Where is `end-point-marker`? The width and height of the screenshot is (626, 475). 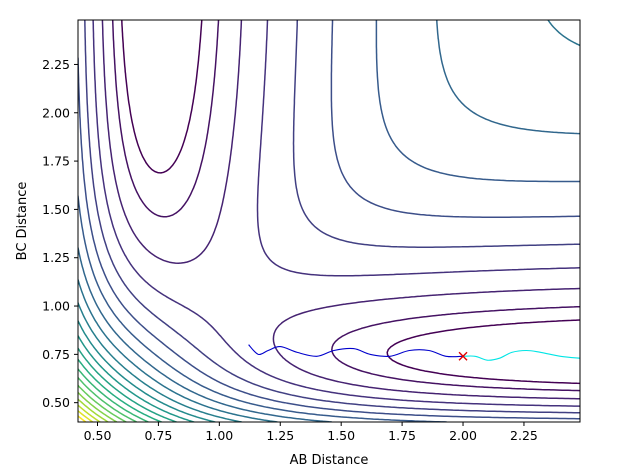 end-point-marker is located at coordinates (463, 356).